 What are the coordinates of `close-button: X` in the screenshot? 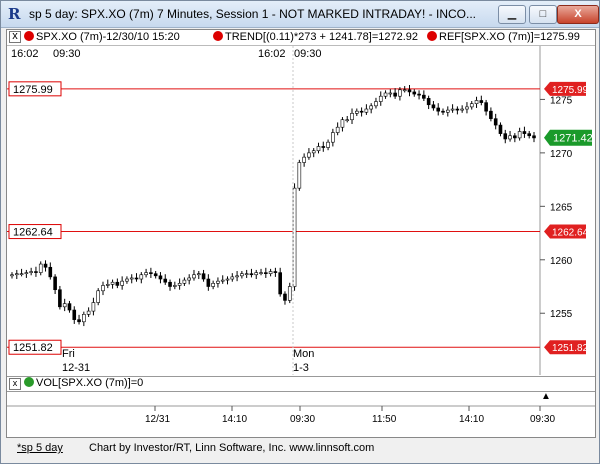 It's located at (578, 14).